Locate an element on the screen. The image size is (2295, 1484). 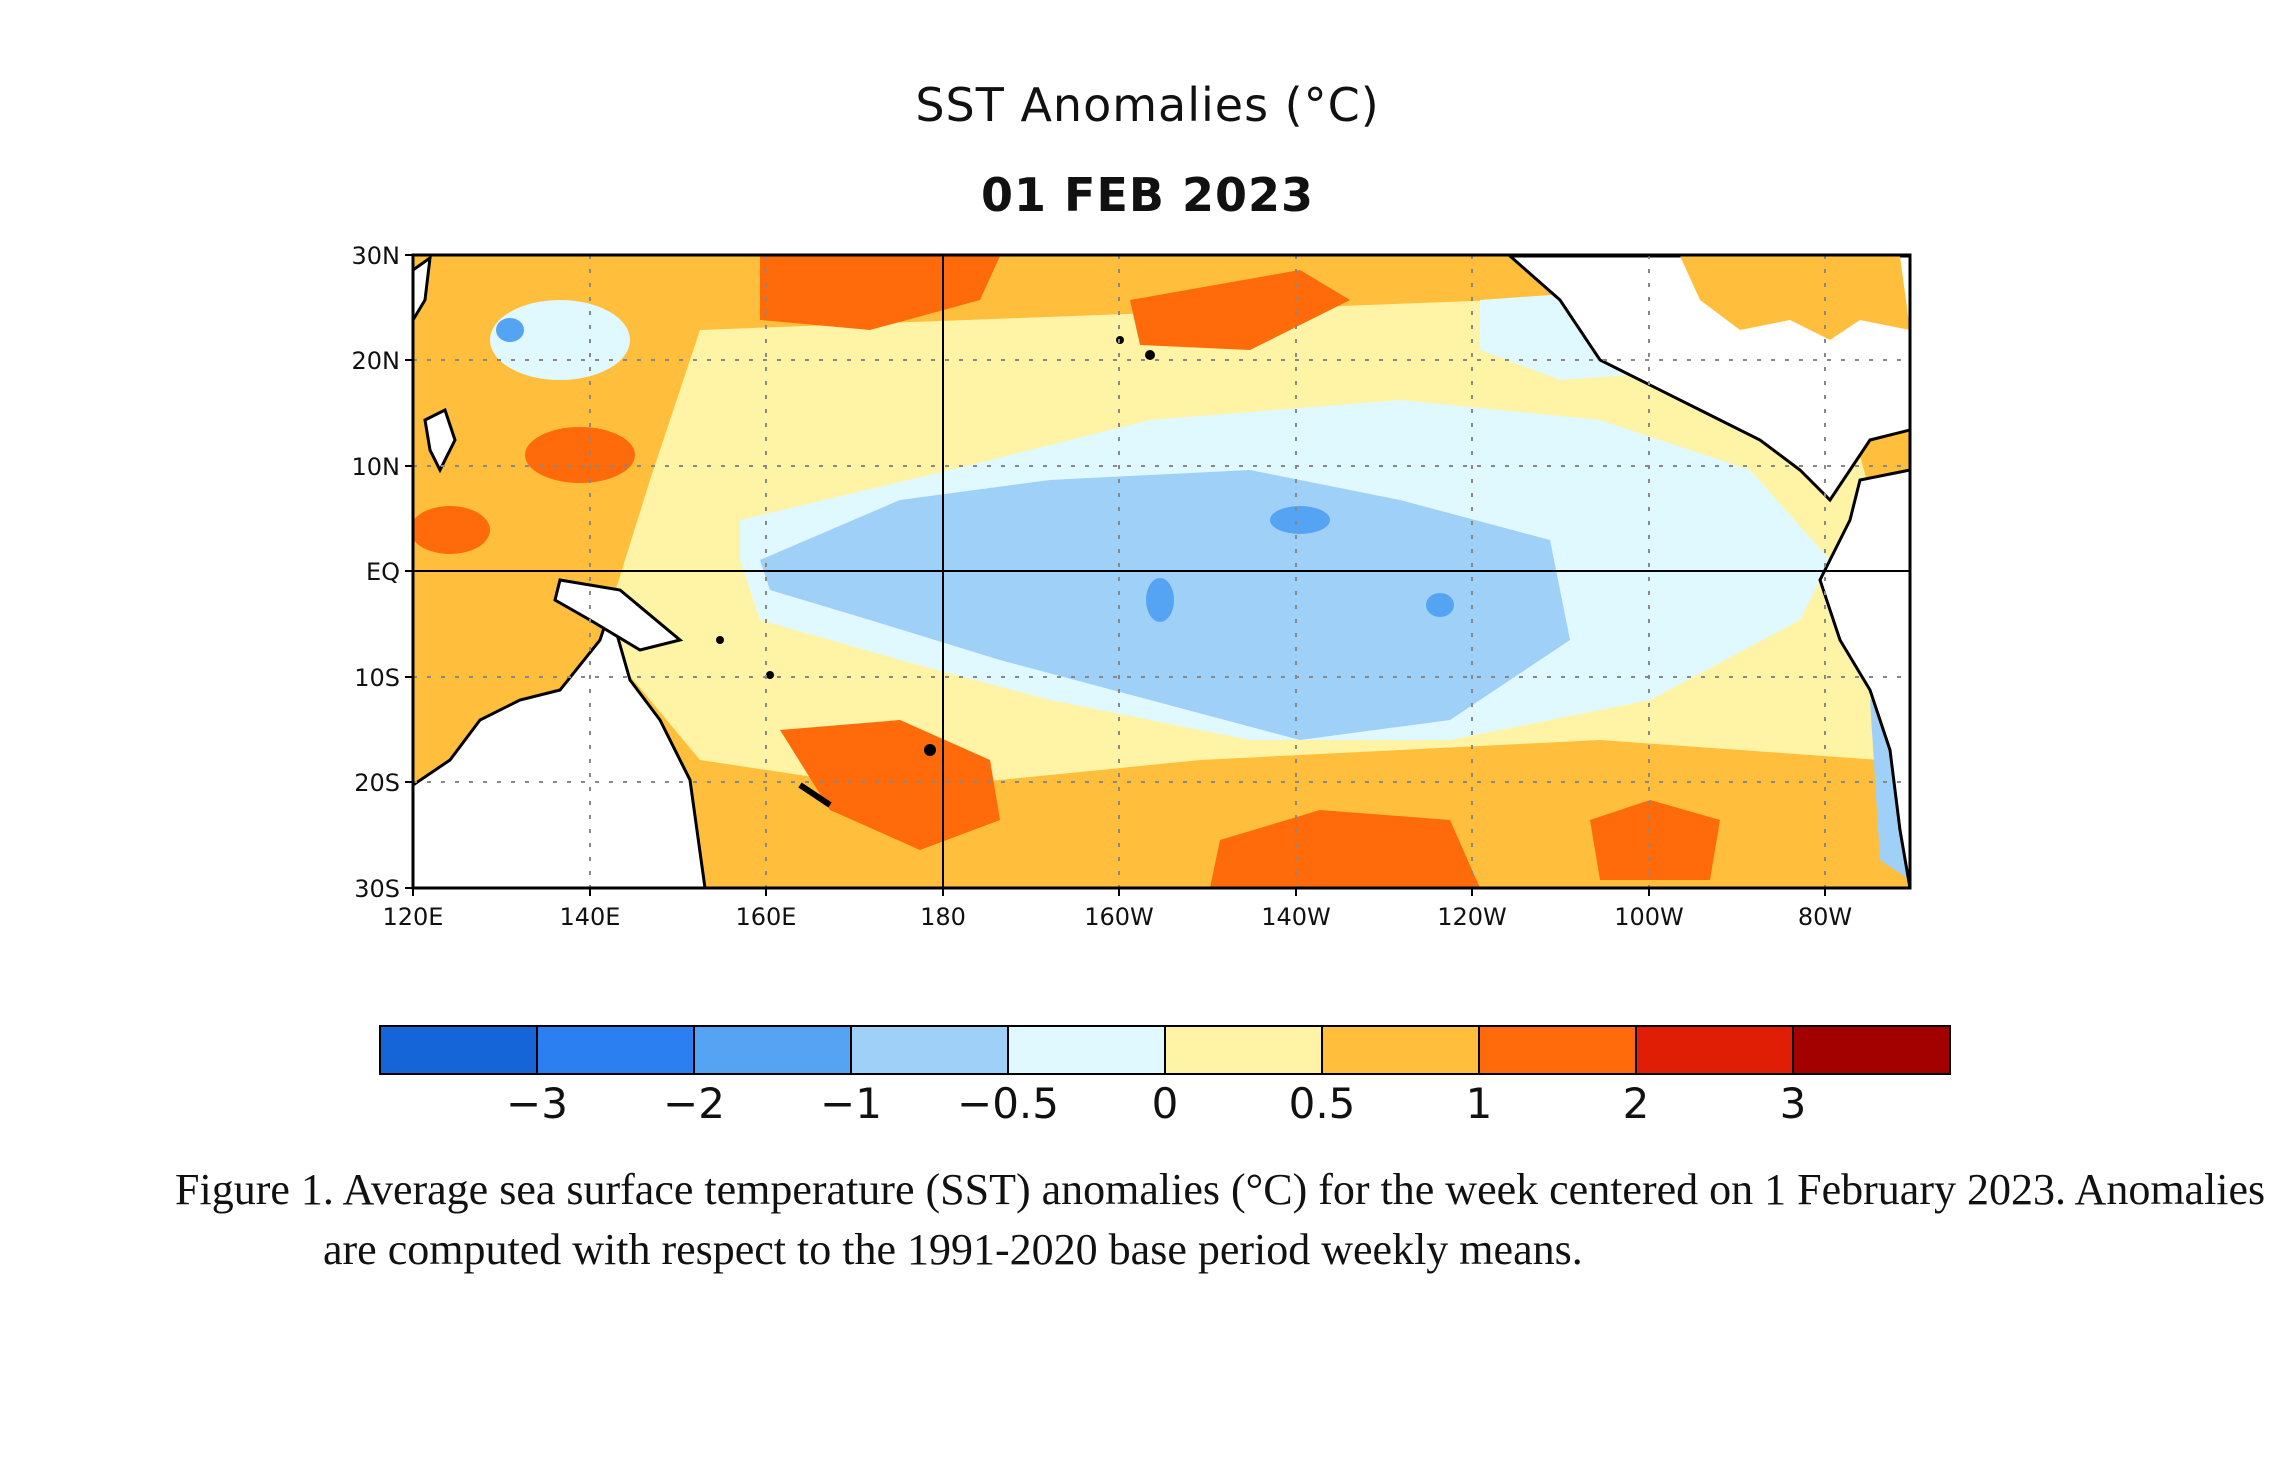
lon-label: 140W is located at coordinates (1296, 917).